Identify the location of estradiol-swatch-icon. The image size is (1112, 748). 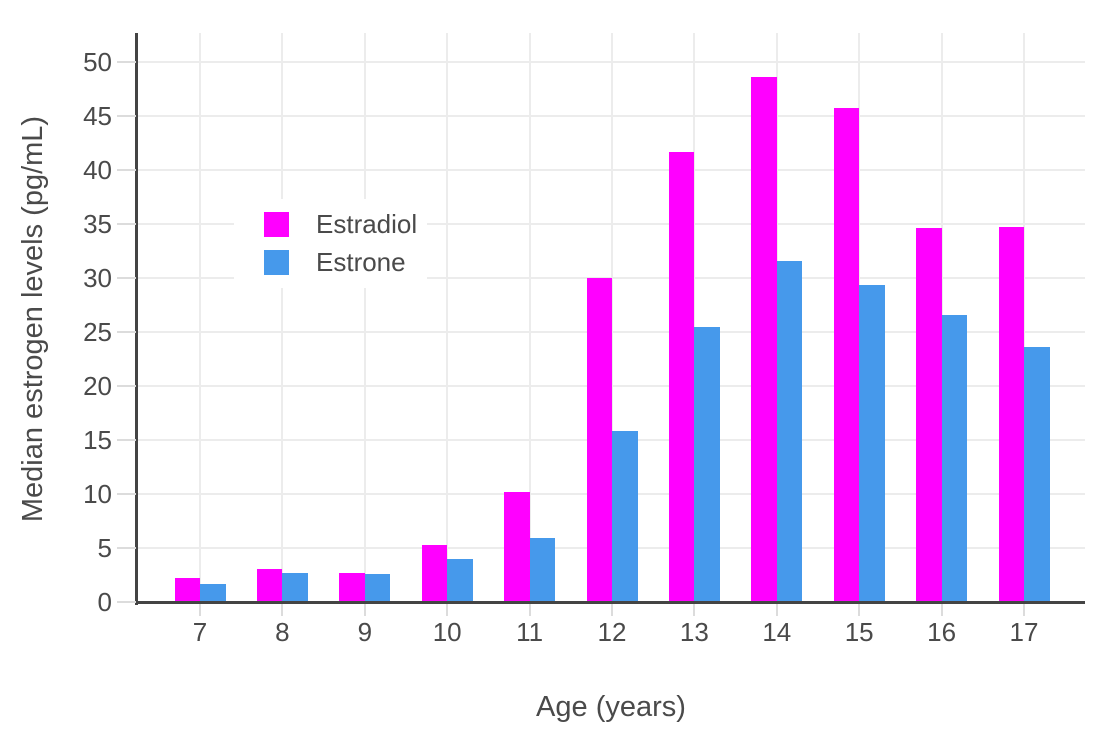
(276, 224).